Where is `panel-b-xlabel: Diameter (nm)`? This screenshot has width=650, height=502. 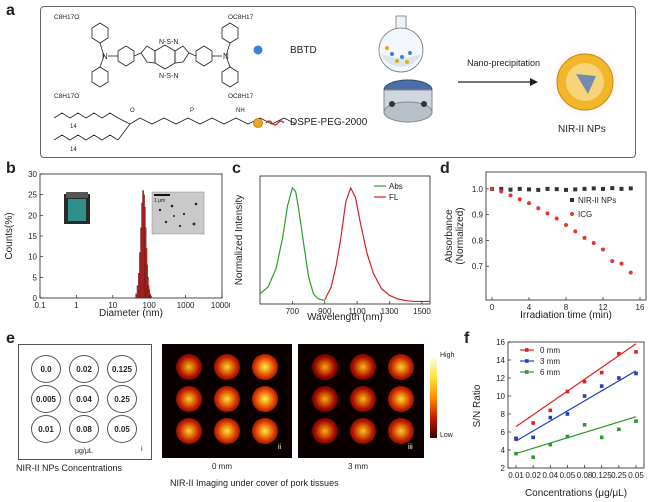 panel-b-xlabel: Diameter (nm) is located at coordinates (131, 313).